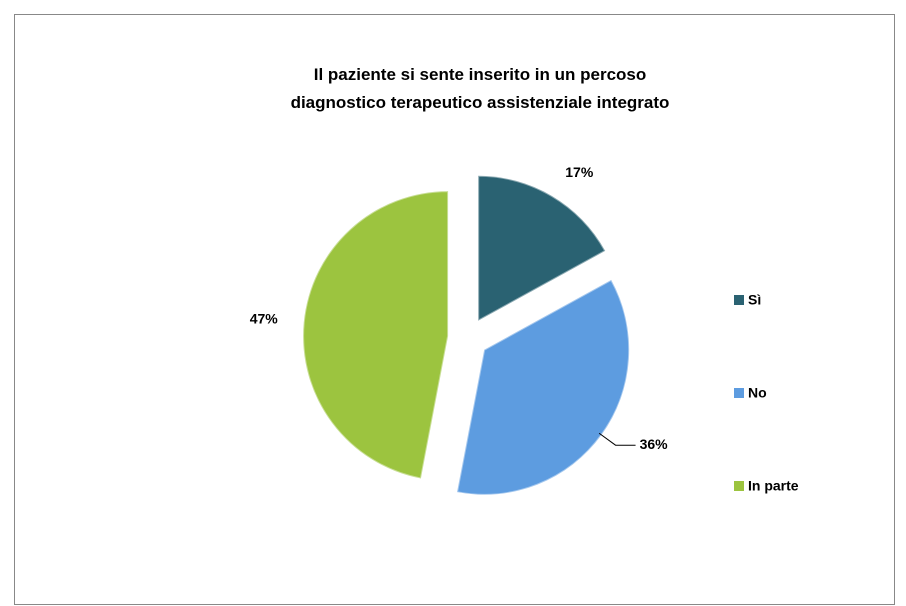 Image resolution: width=906 pixels, height=606 pixels. What do you see at coordinates (754, 300) in the screenshot?
I see `legend-label: Sì` at bounding box center [754, 300].